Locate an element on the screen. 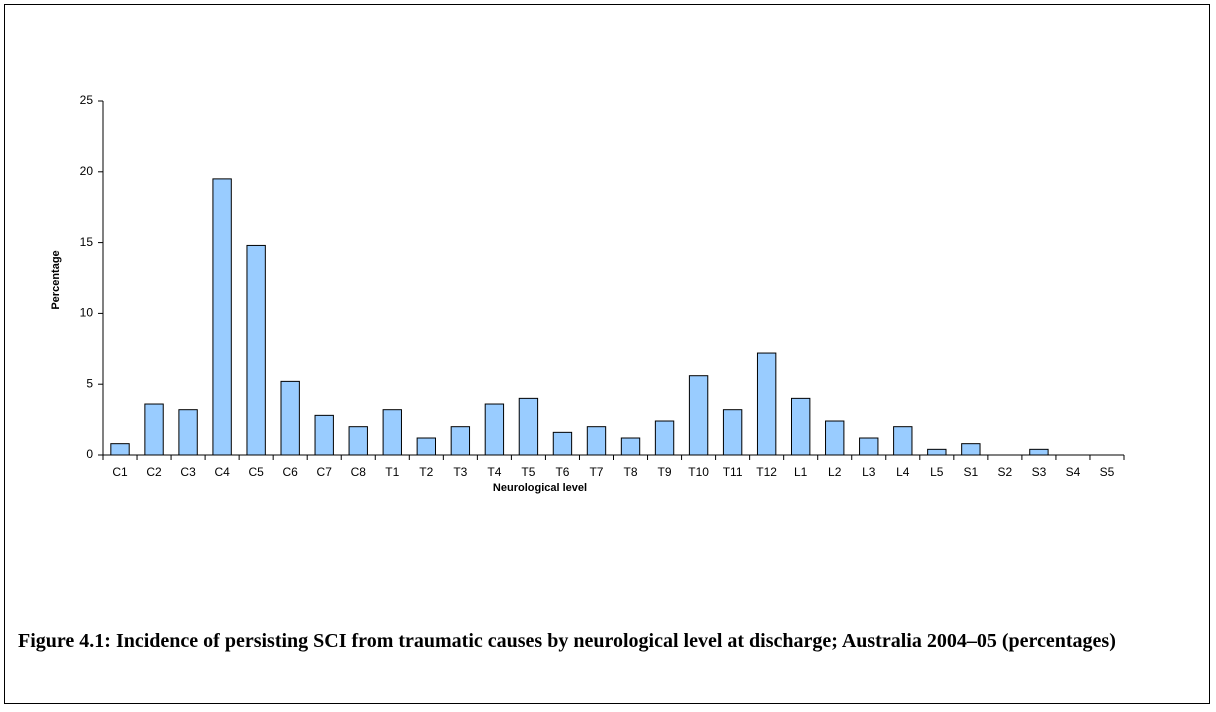 The width and height of the screenshot is (1216, 712). x-tick-label: T6 is located at coordinates (562, 472).